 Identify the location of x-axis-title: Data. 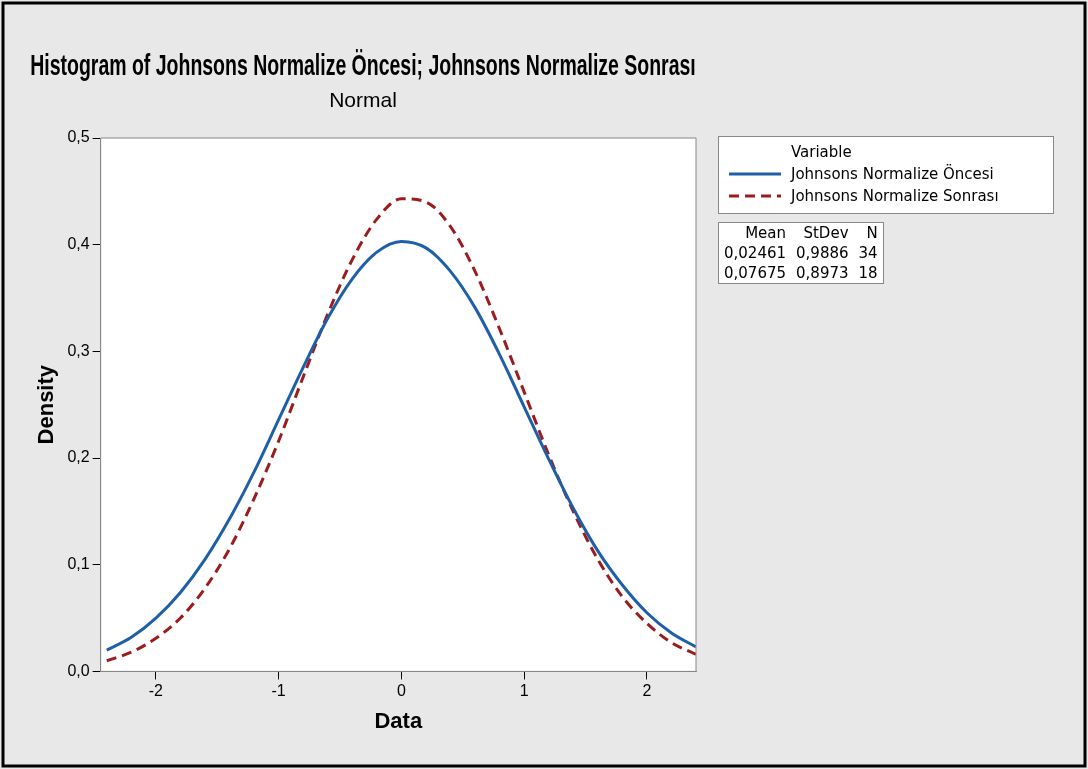
(398, 720).